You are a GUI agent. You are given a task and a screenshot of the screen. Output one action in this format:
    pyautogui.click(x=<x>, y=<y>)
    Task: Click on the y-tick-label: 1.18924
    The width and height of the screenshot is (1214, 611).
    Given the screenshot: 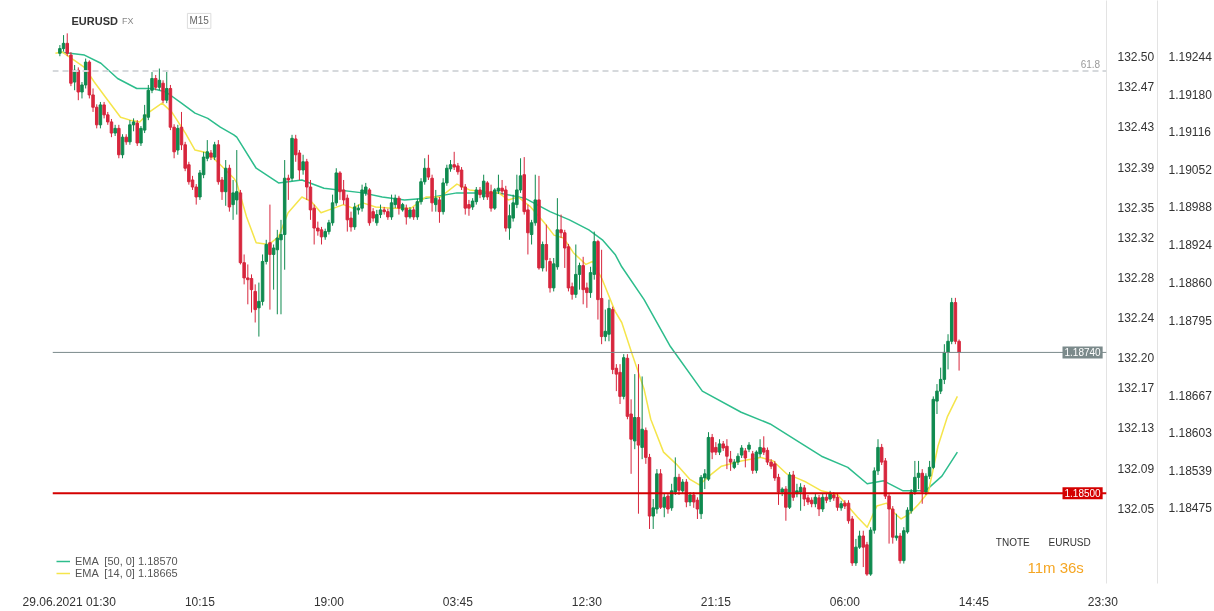 What is the action you would take?
    pyautogui.click(x=1190, y=244)
    